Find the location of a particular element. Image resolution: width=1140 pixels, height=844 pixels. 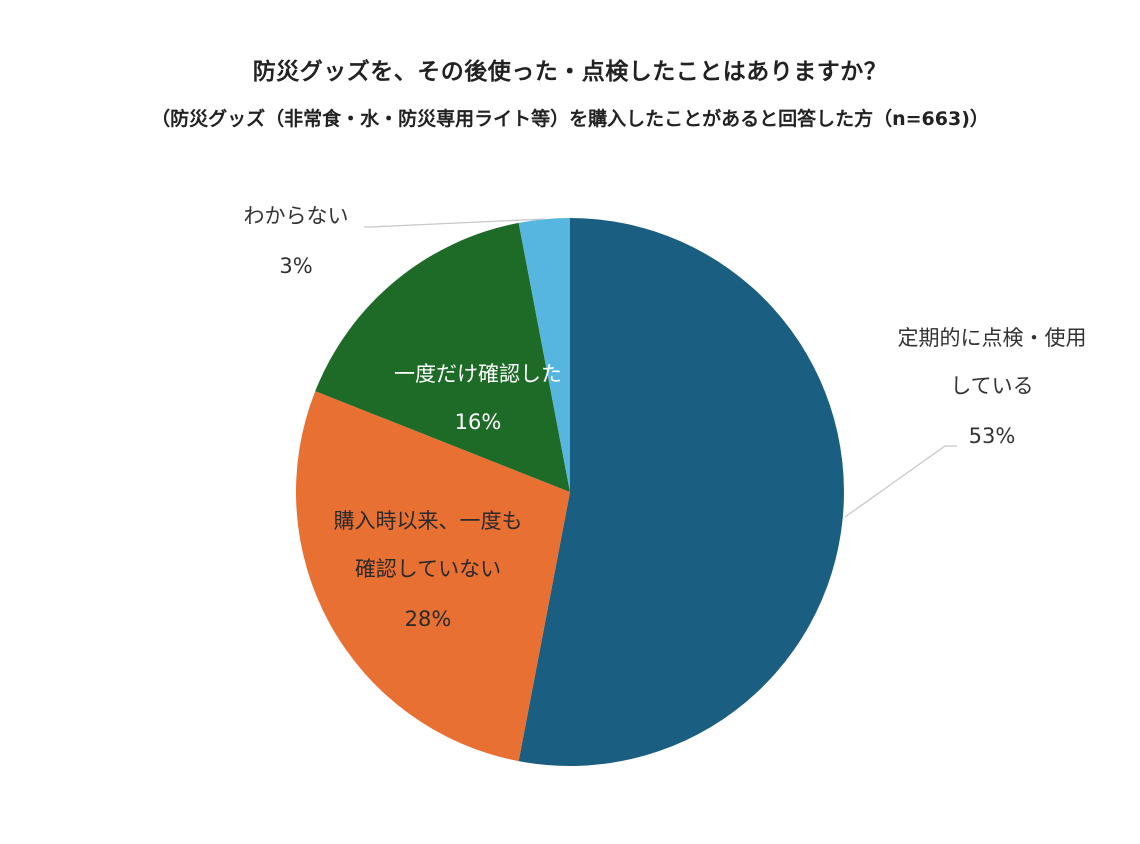

slice-label-line: 定期的に点検・使用 is located at coordinates (992, 338).